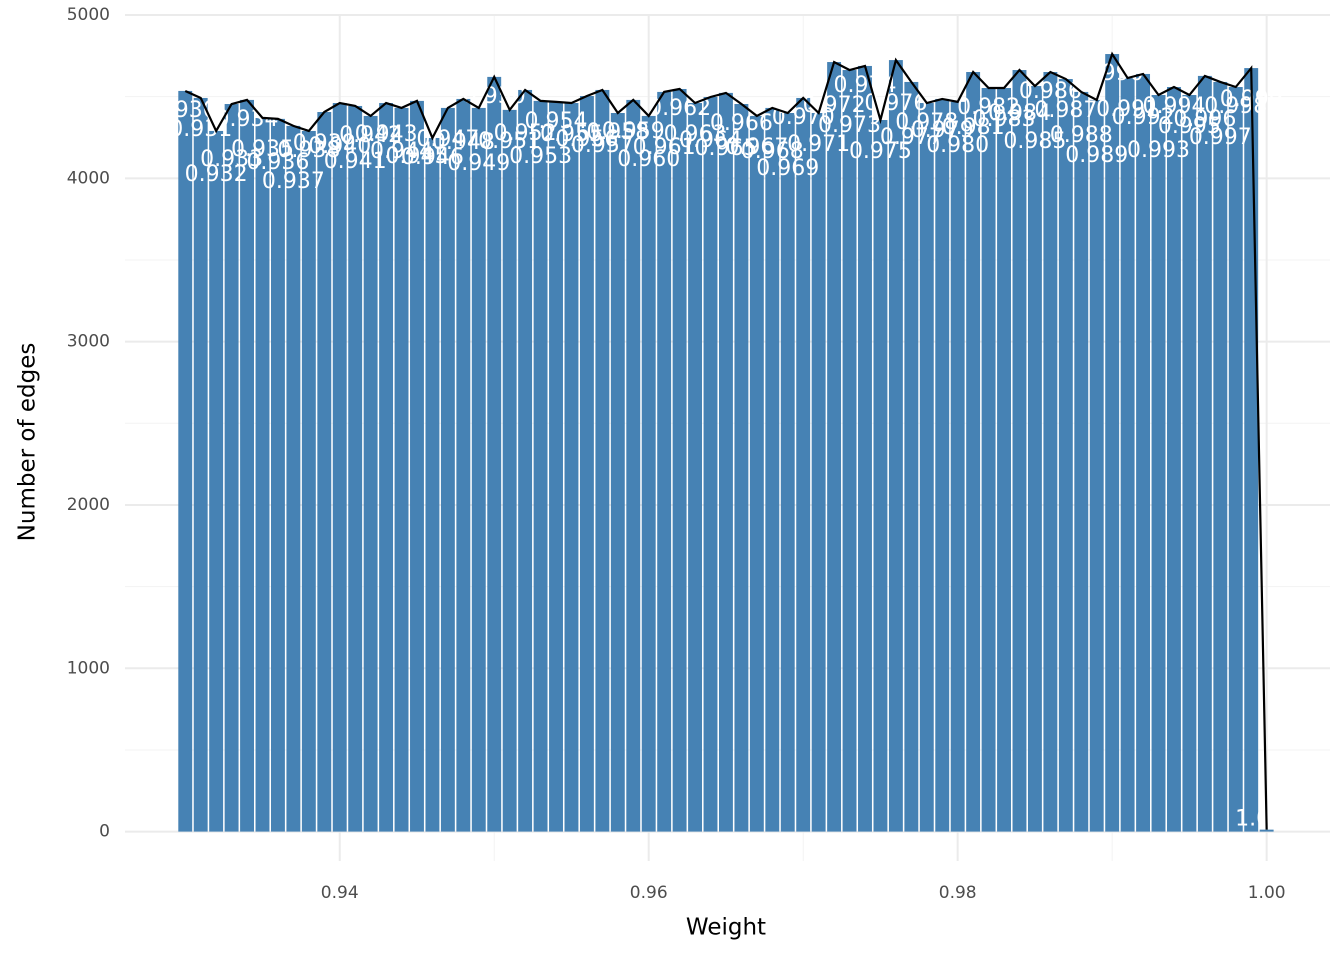 The image size is (1344, 960). What do you see at coordinates (509, 141) in the screenshot?
I see `bar-label: 0.951` at bounding box center [509, 141].